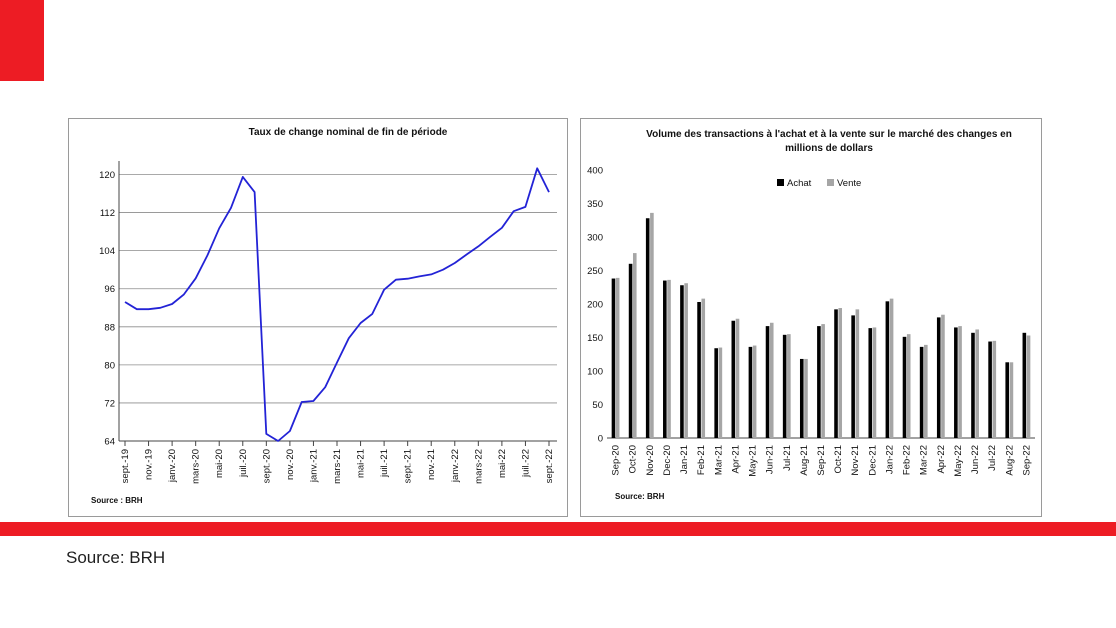 The height and width of the screenshot is (628, 1116). What do you see at coordinates (753, 461) in the screenshot?
I see `x-tick-label: May-21` at bounding box center [753, 461].